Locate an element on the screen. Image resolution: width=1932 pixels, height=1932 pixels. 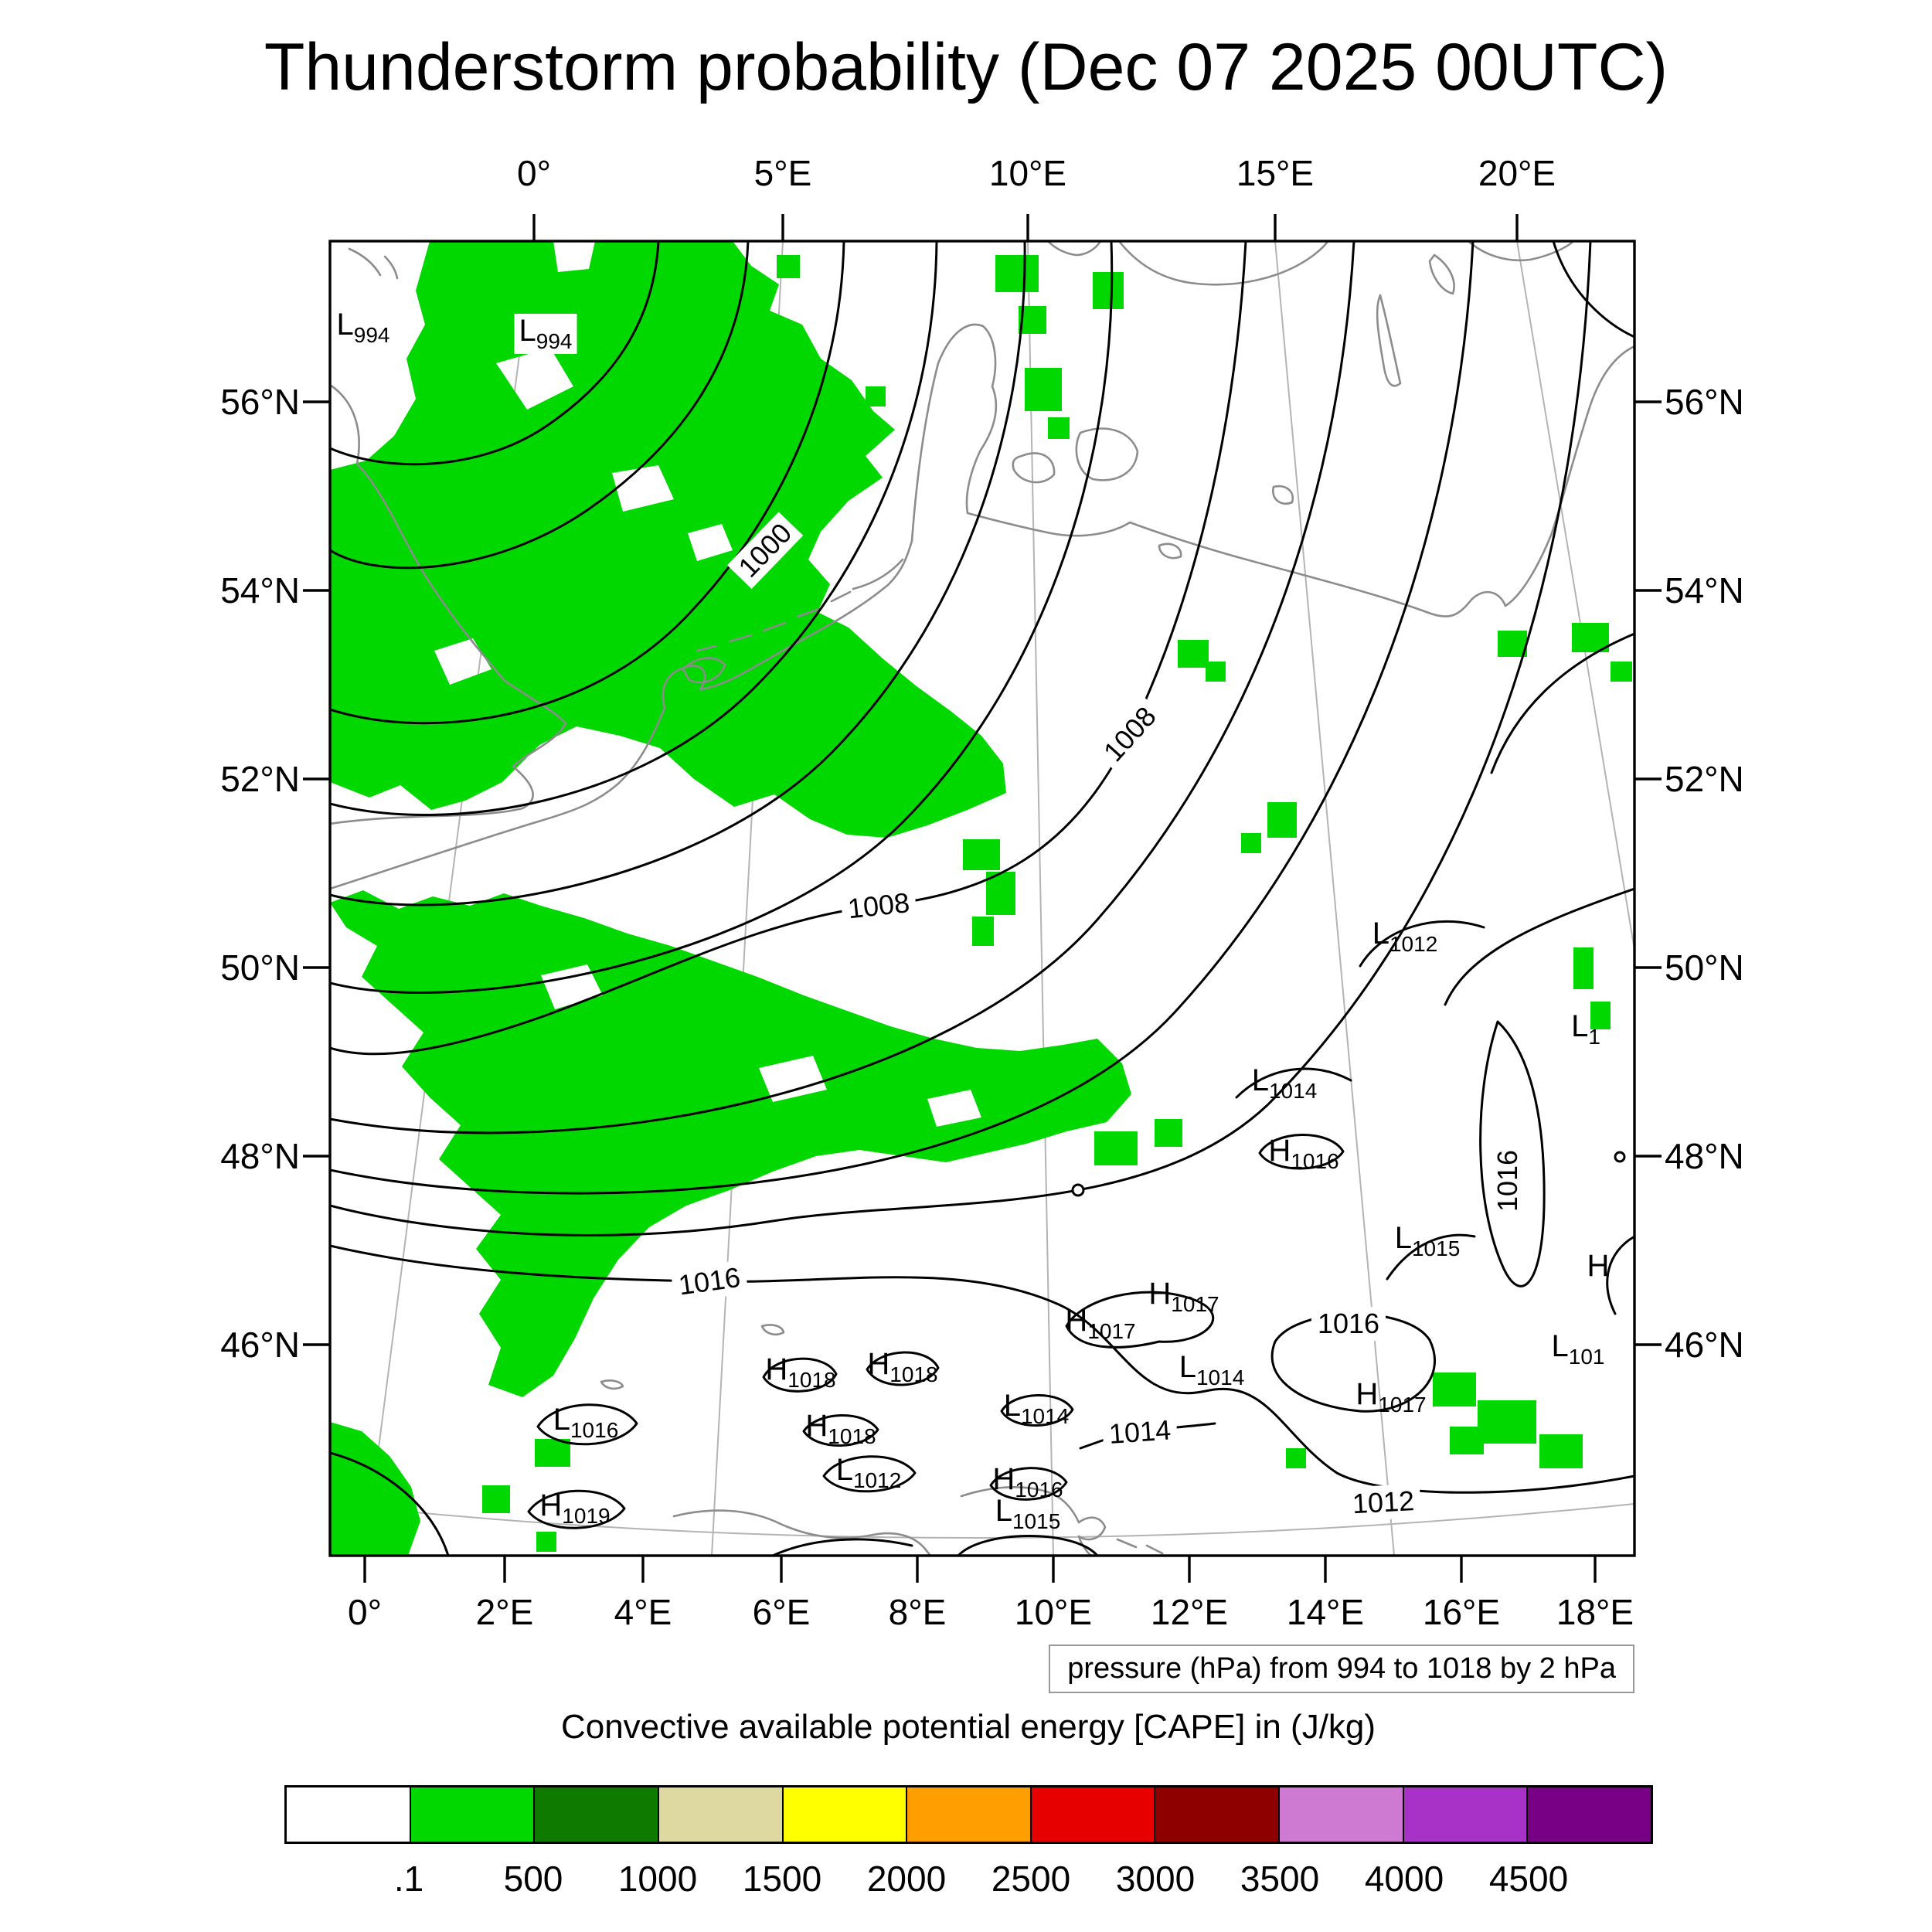
pressure-center: H1019 is located at coordinates (575, 1508).